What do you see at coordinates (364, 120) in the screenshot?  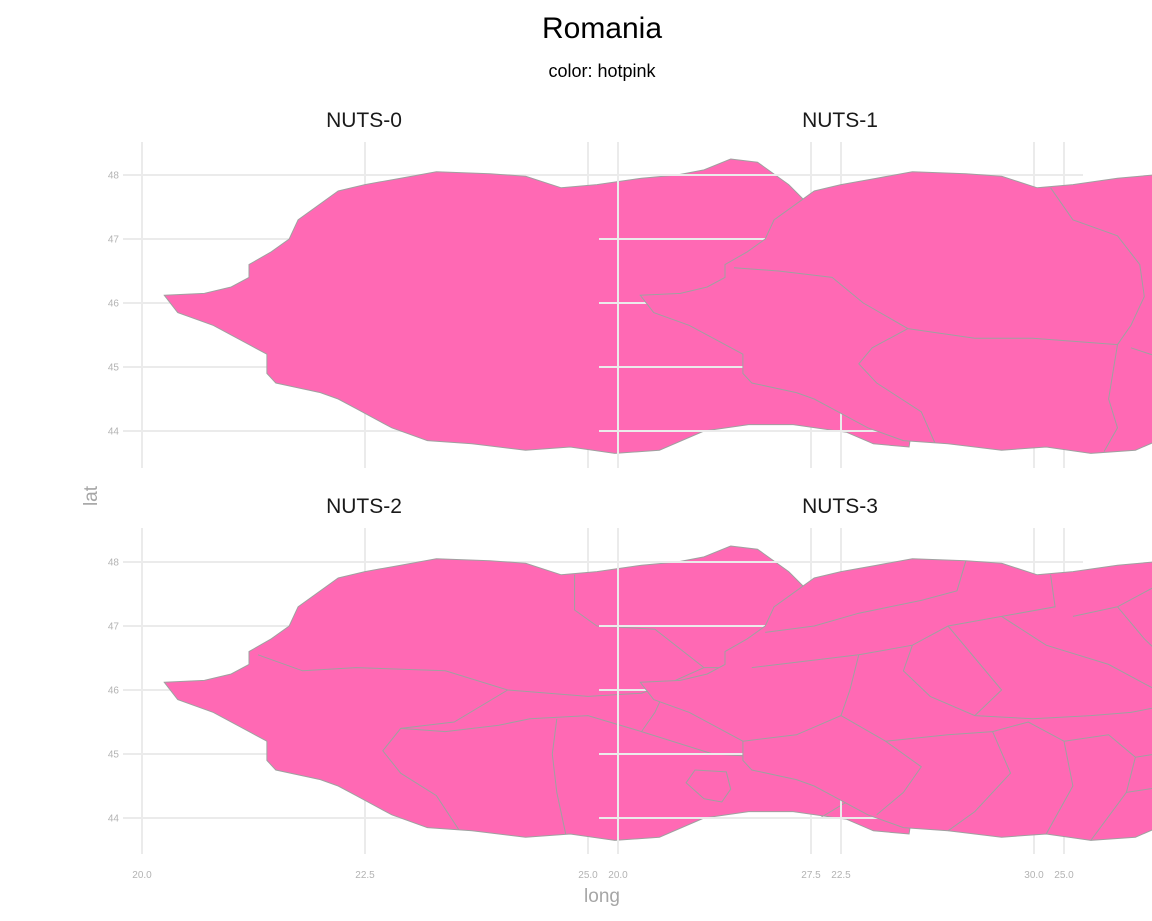 I see `panel-title: NUTS-0` at bounding box center [364, 120].